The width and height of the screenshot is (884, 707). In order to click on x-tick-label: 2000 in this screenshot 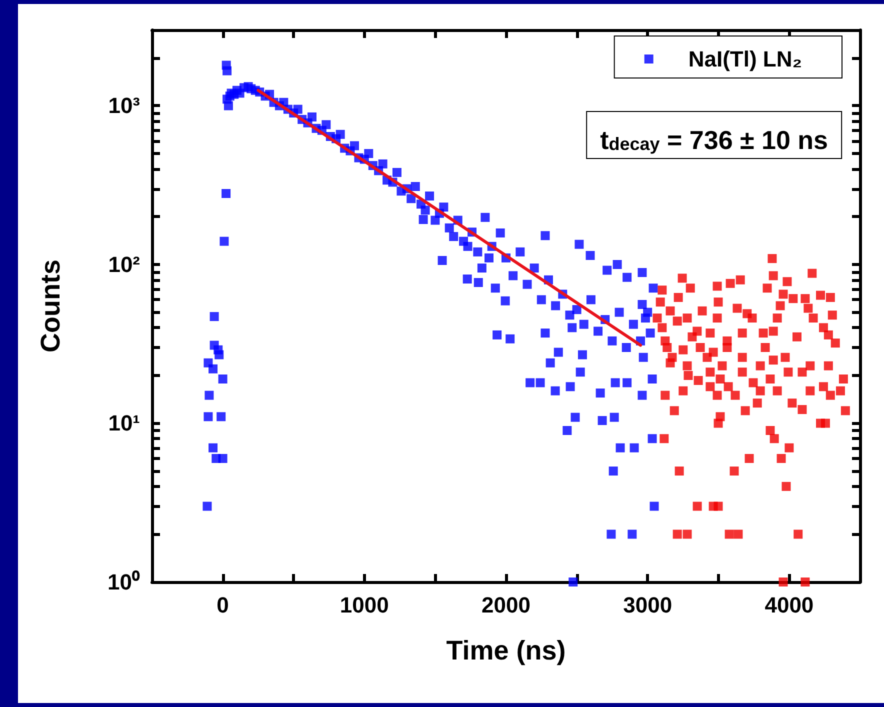, I will do `click(506, 605)`.